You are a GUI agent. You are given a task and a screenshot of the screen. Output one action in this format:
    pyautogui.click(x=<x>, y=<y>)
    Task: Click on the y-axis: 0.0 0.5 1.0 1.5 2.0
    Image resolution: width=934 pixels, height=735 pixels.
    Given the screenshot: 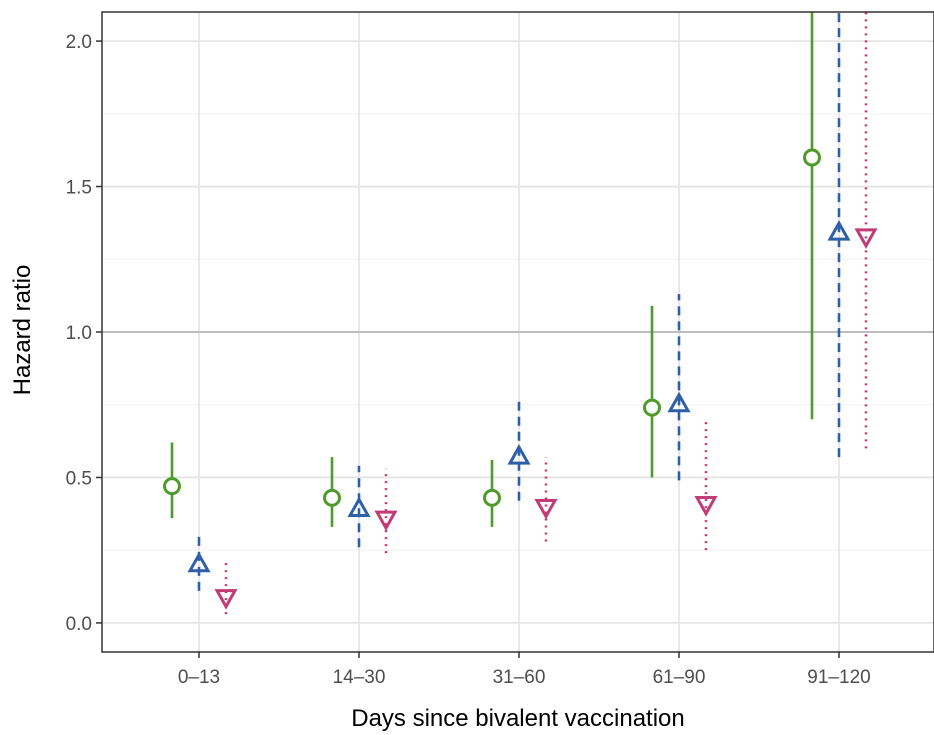 What is the action you would take?
    pyautogui.click(x=84, y=333)
    